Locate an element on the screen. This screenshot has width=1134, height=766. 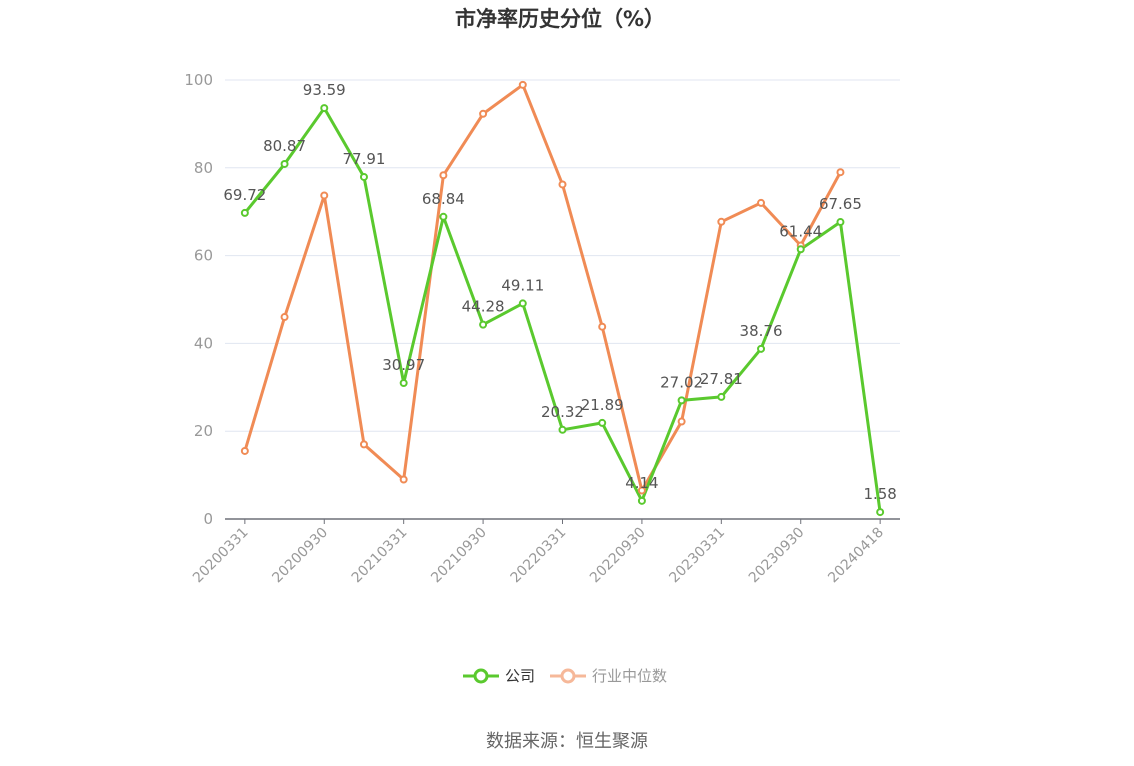
x-tick-label: 20240418 is located at coordinates (856, 556).